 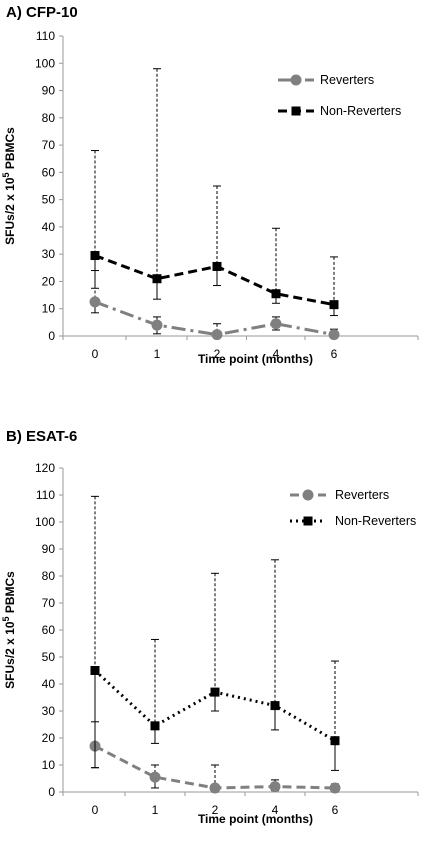 What do you see at coordinates (214, 318) in the screenshot?
I see `series-line` at bounding box center [214, 318].